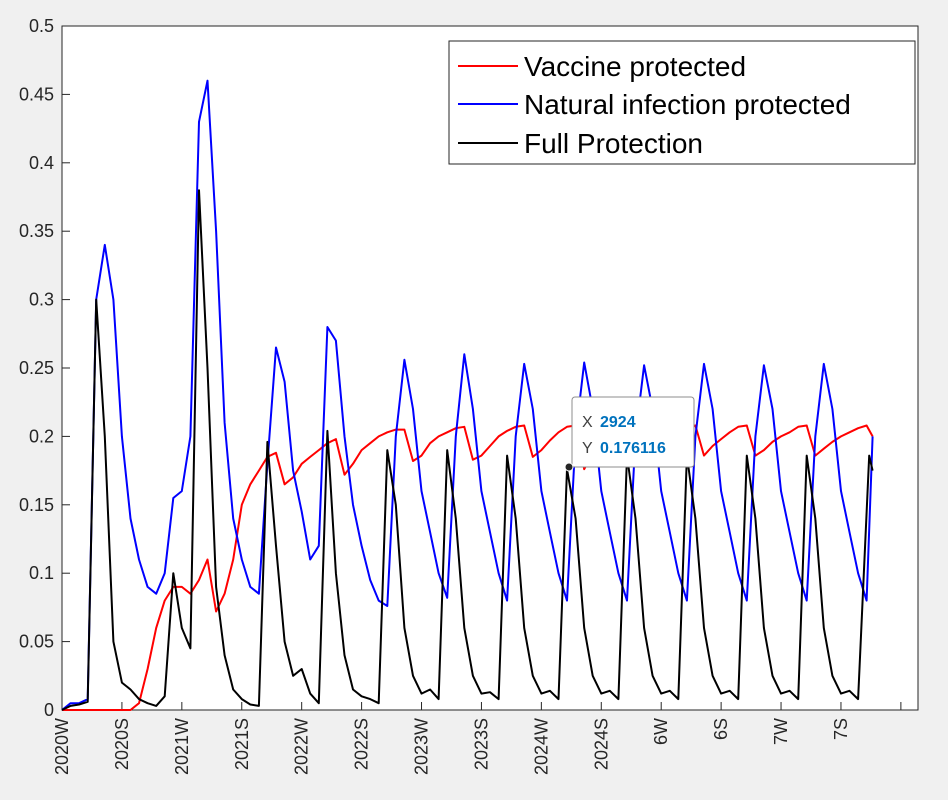  Describe the element at coordinates (362, 744) in the screenshot. I see `x-tick-label: 2022S` at that location.